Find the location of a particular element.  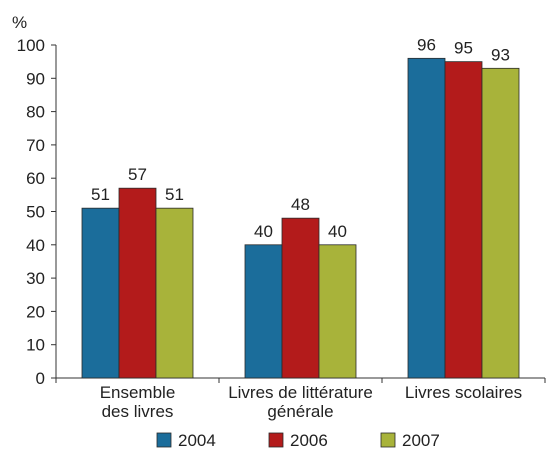

legend-item-2006: 2006 is located at coordinates (298, 440).